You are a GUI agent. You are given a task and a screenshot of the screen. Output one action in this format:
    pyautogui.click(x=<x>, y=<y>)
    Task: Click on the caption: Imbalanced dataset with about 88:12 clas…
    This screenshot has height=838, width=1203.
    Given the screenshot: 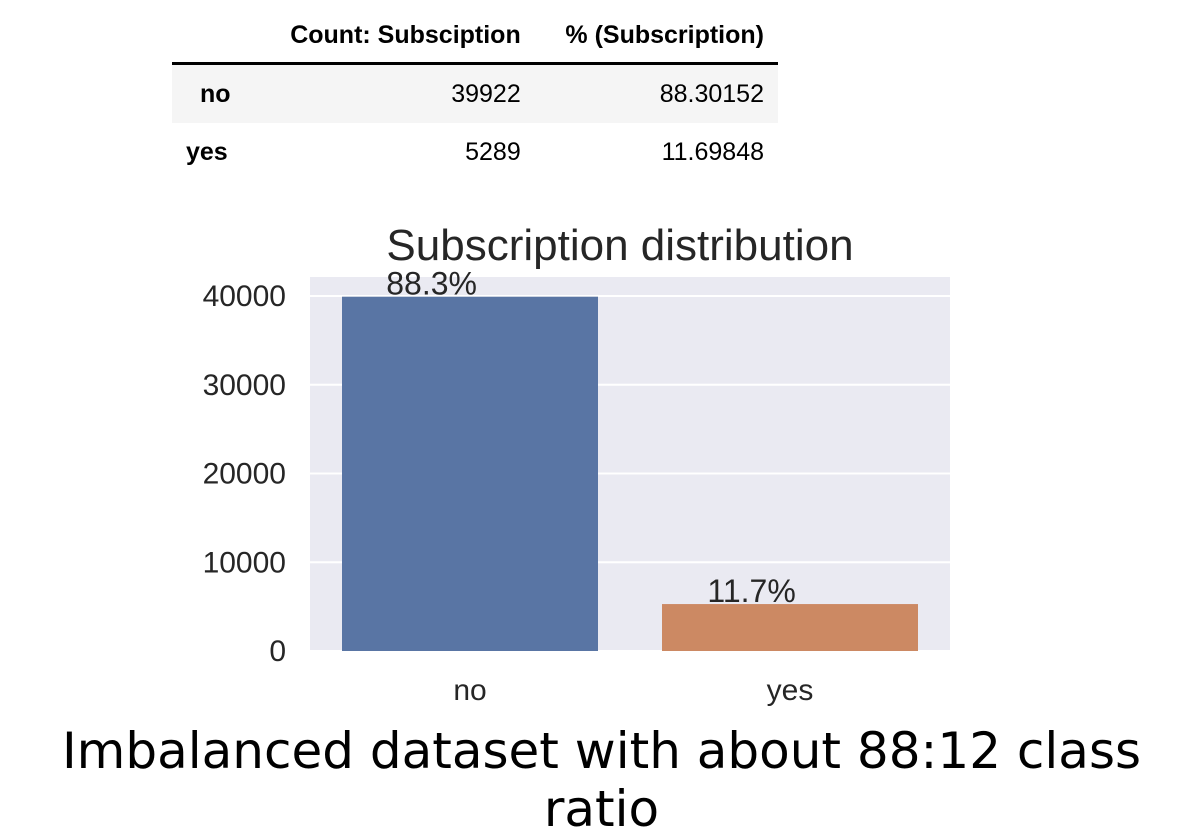 What is the action you would take?
    pyautogui.click(x=601, y=780)
    